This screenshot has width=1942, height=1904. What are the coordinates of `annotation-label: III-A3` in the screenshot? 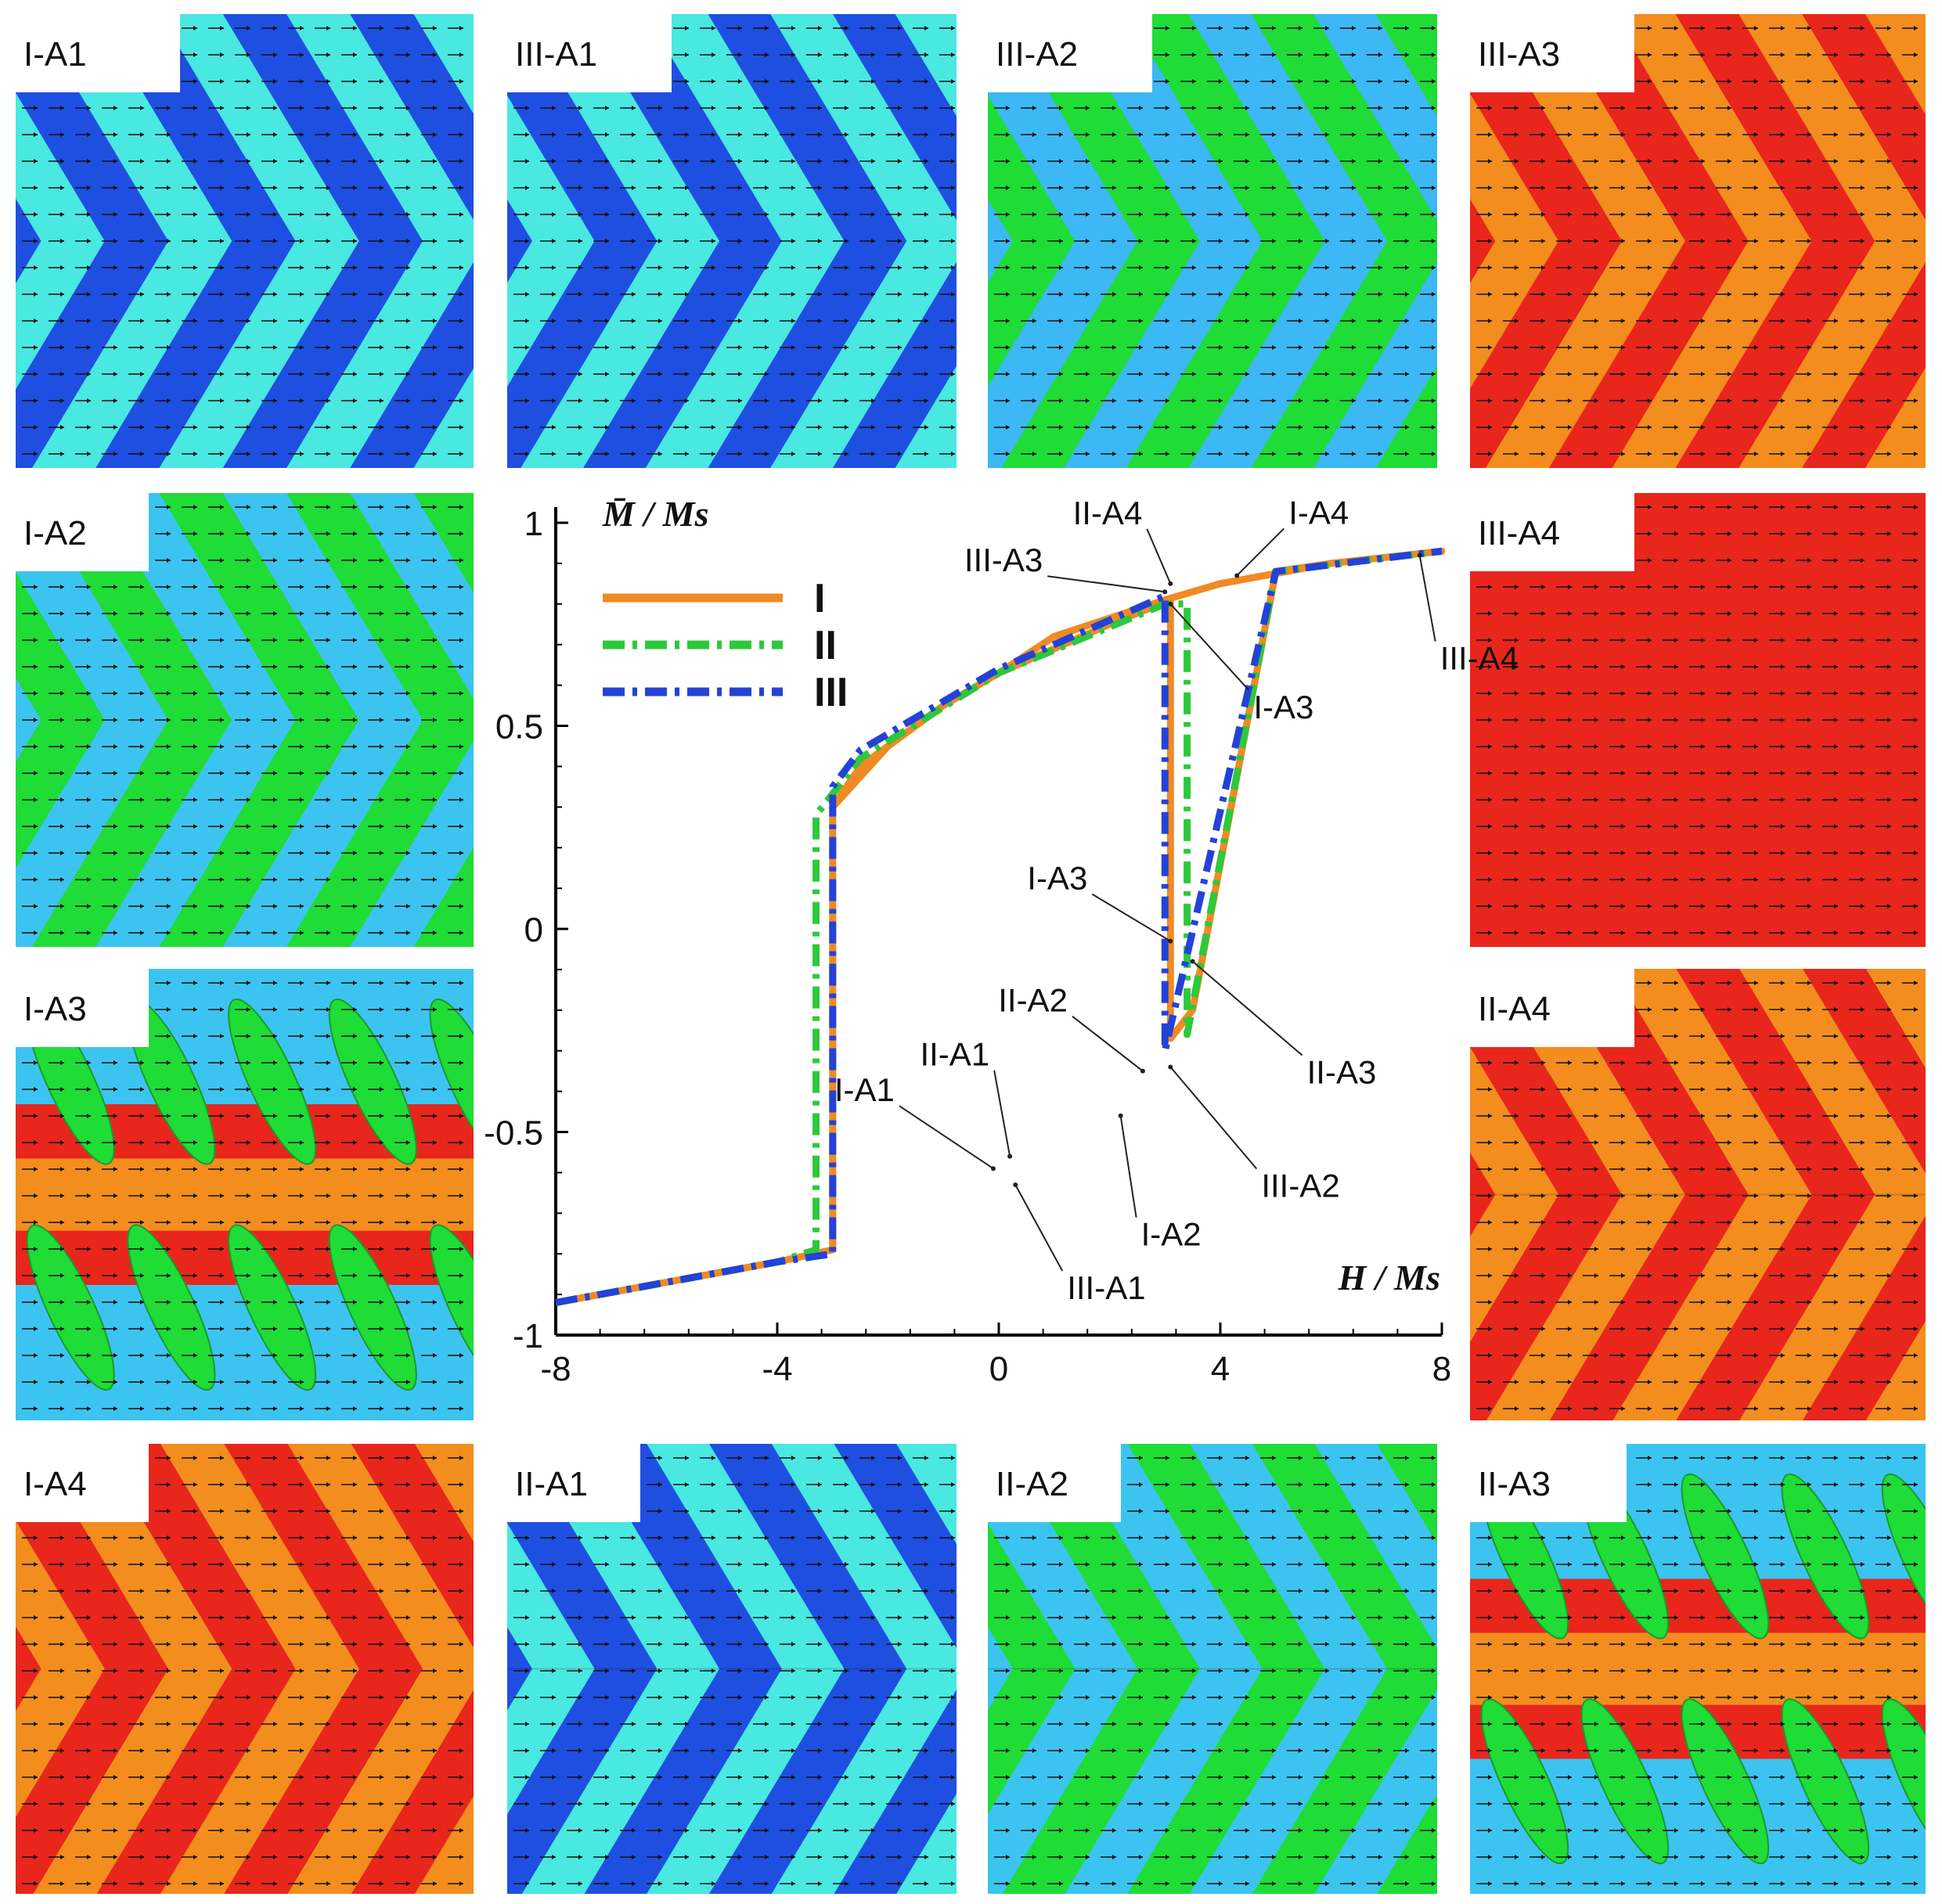 It's located at (1003, 560).